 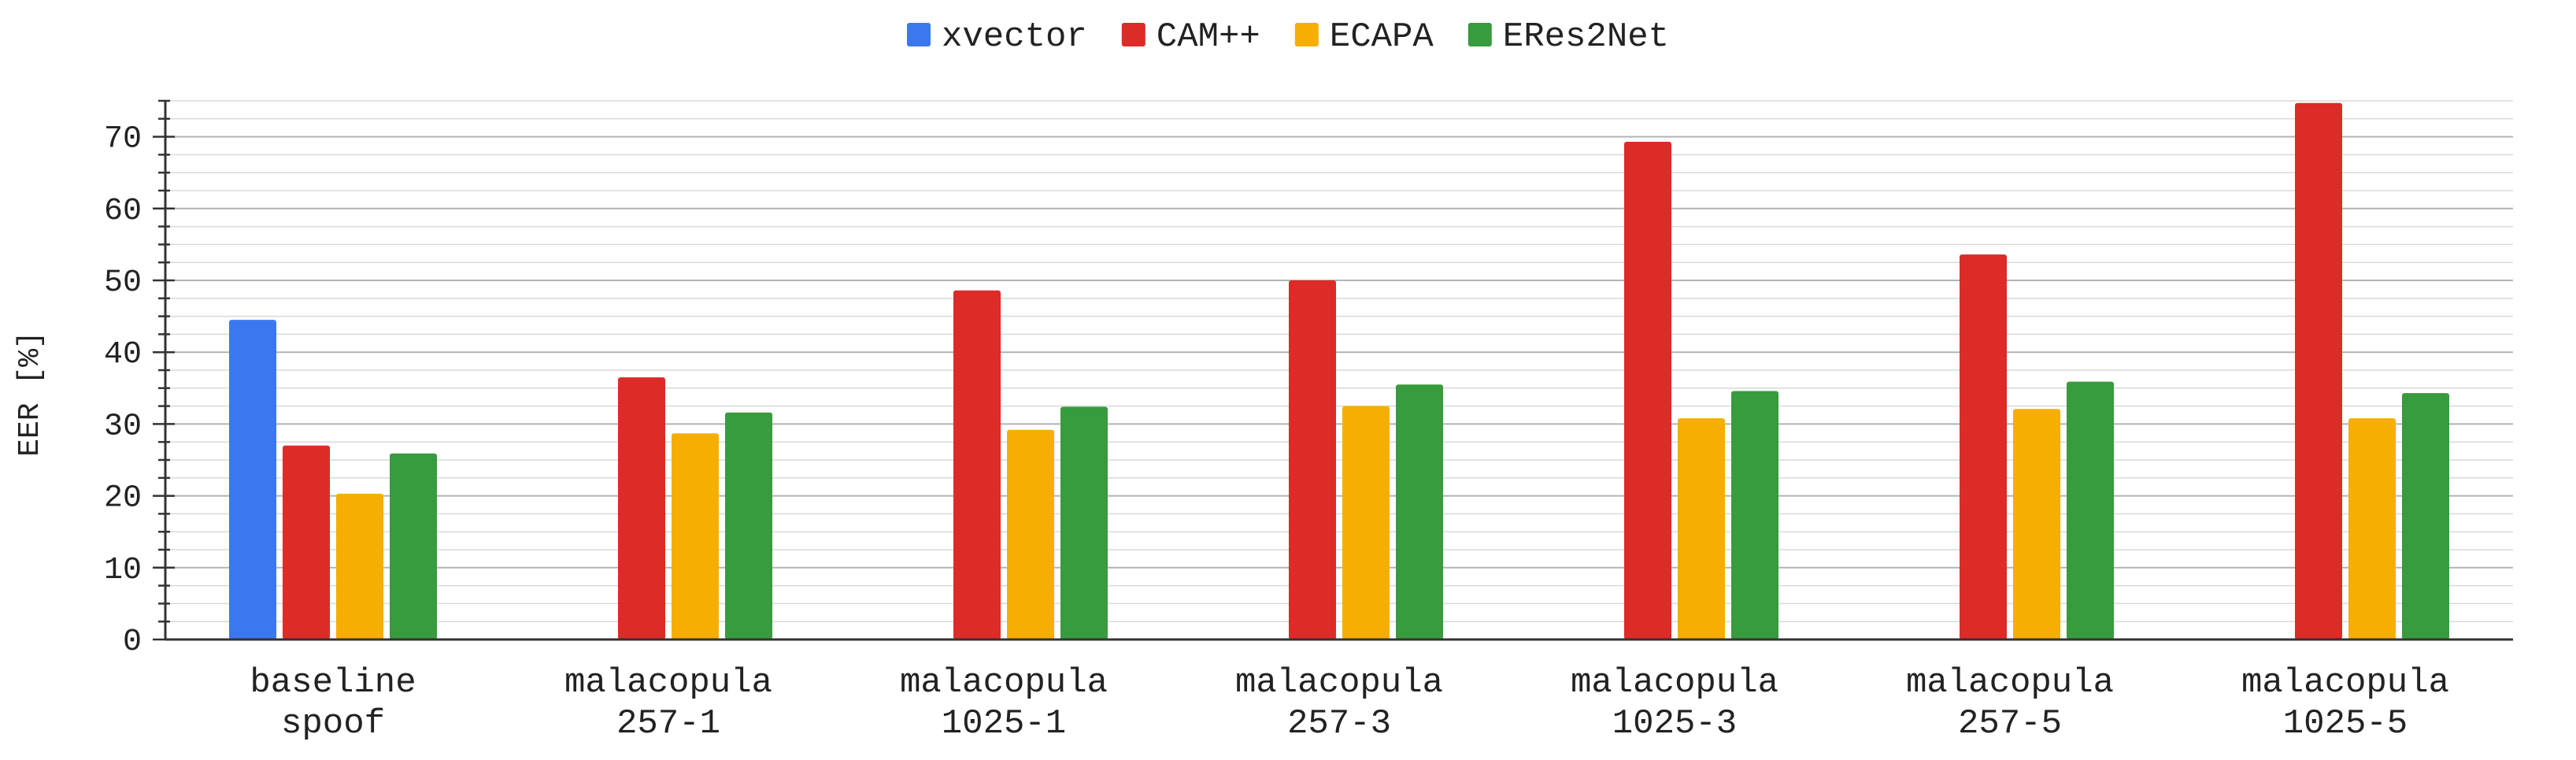 What do you see at coordinates (1288, 37) in the screenshot?
I see `legend: xvector CAM++ ECAPA ERes2Net` at bounding box center [1288, 37].